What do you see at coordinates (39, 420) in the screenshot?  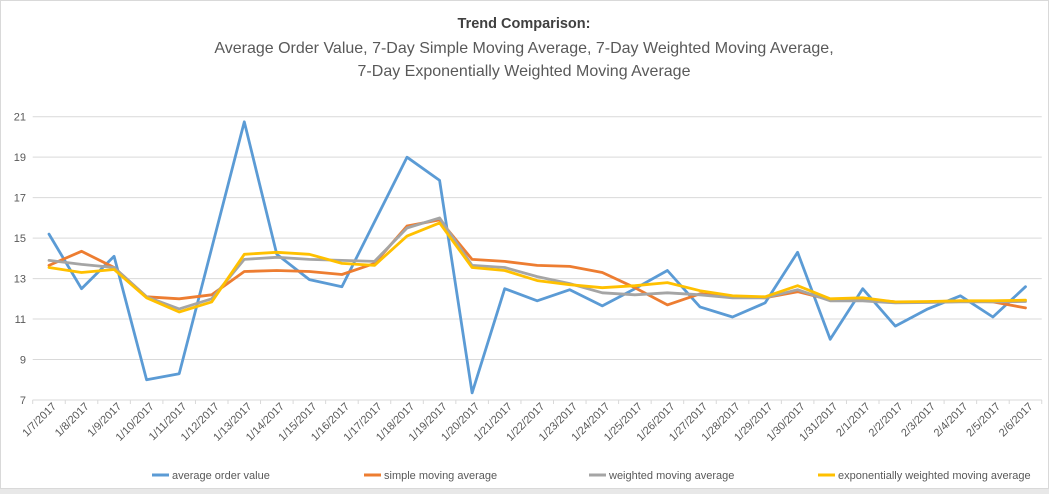 I see `x-axis-tick-label: 1/7/2017` at bounding box center [39, 420].